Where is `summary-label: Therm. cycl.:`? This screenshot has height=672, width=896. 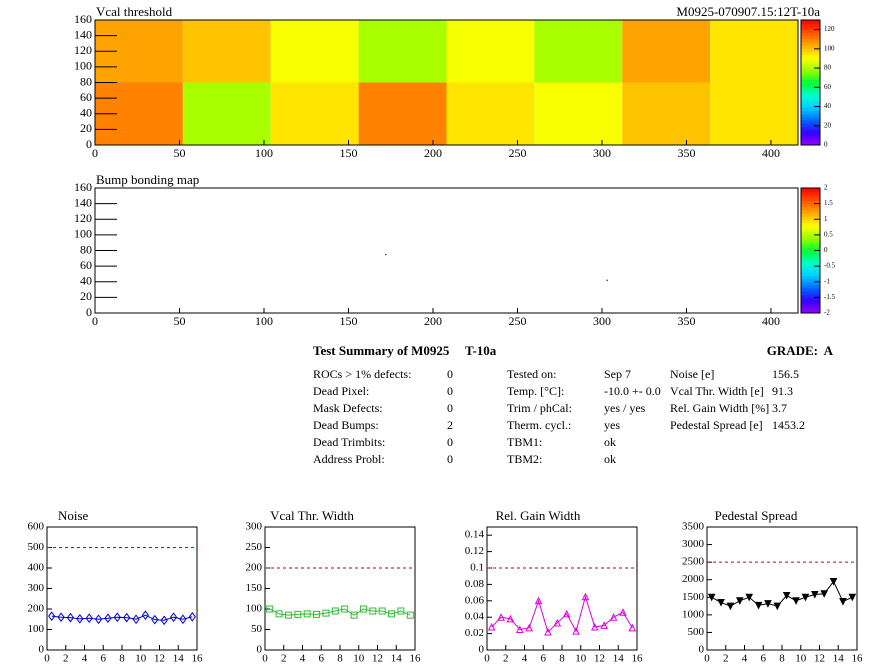 summary-label: Therm. cycl.: is located at coordinates (539, 425).